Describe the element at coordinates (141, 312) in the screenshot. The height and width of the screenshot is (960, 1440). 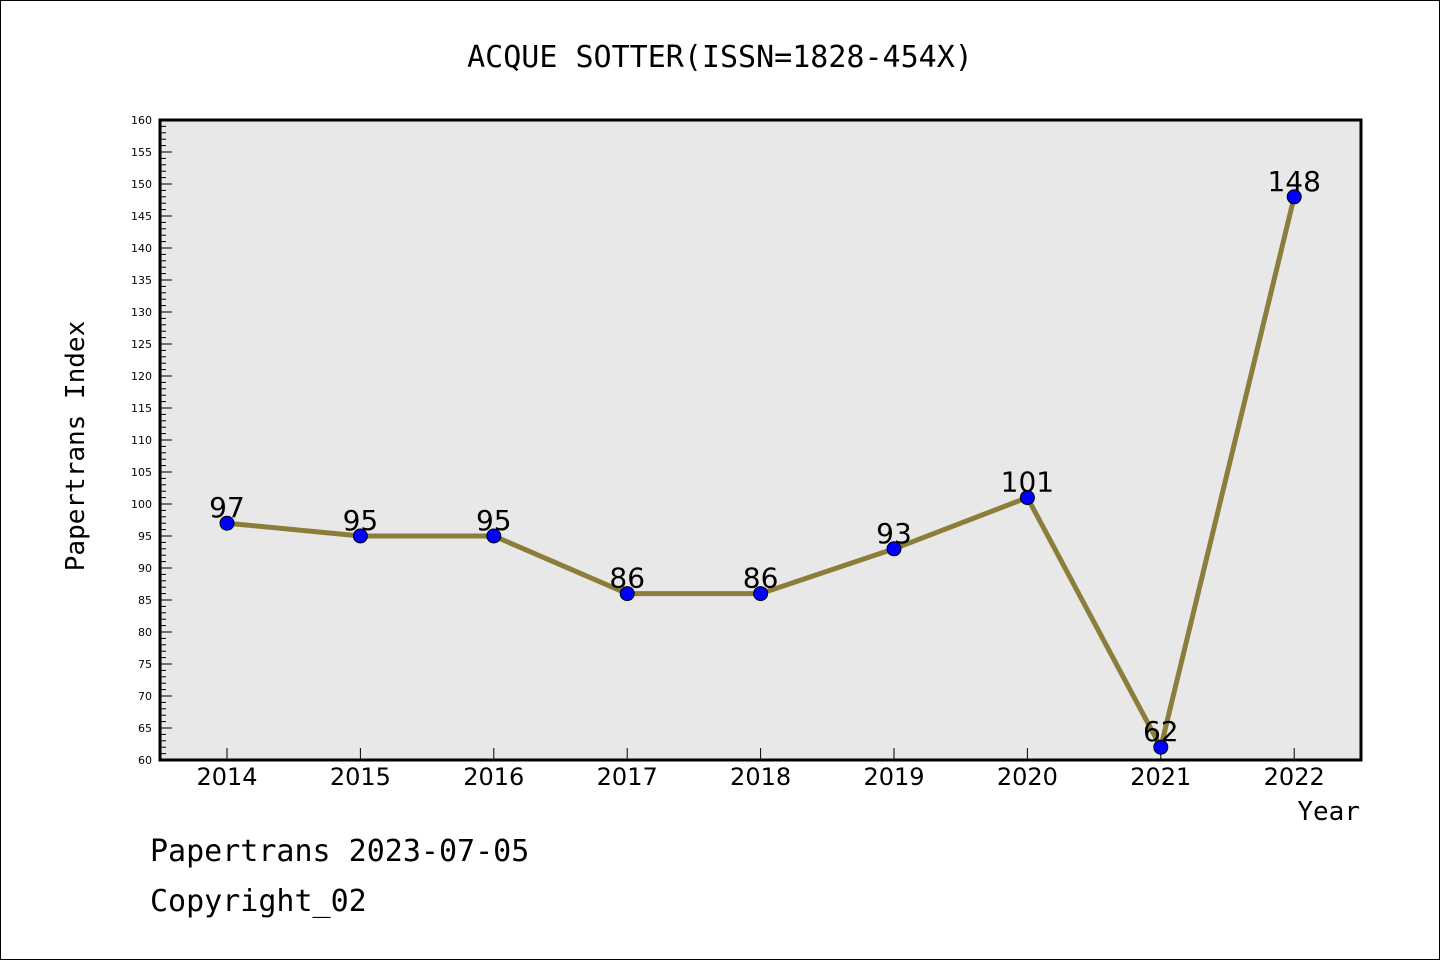
I see `y-tick-label: 130` at that location.